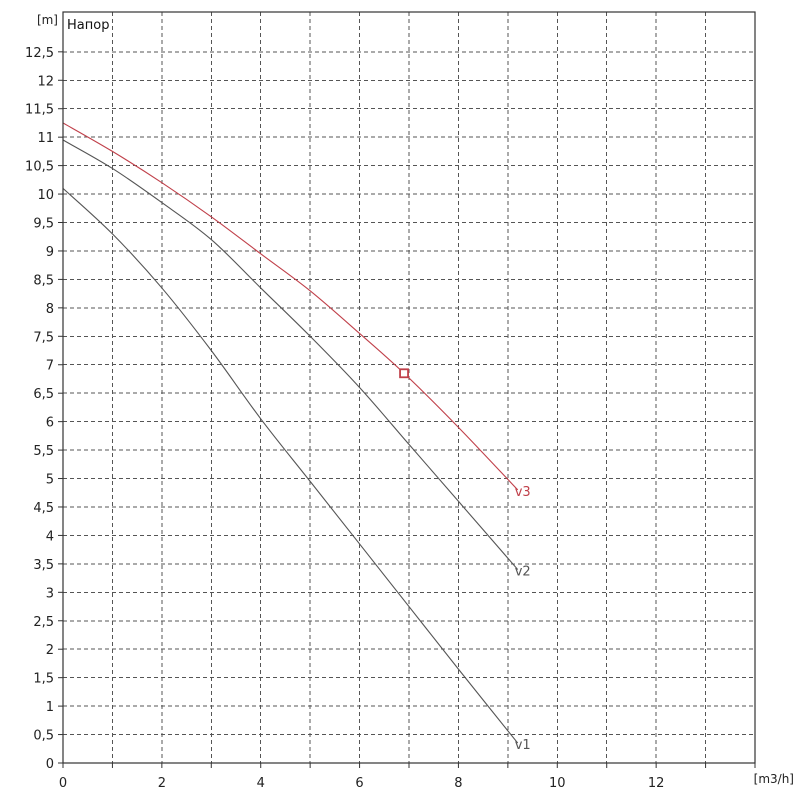 The image size is (800, 800). Describe the element at coordinates (523, 492) in the screenshot. I see `series-label-v3: v3` at that location.